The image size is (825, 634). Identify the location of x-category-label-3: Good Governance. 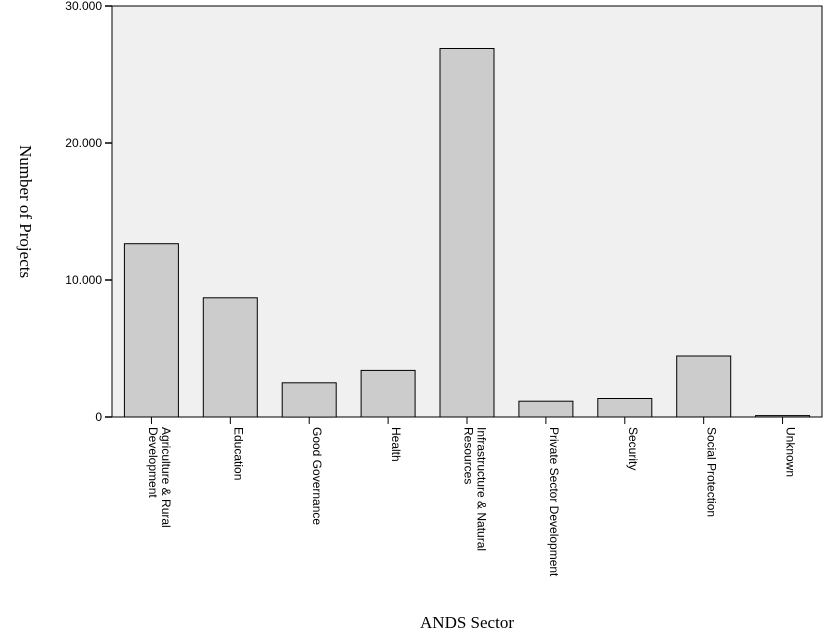
(317, 476).